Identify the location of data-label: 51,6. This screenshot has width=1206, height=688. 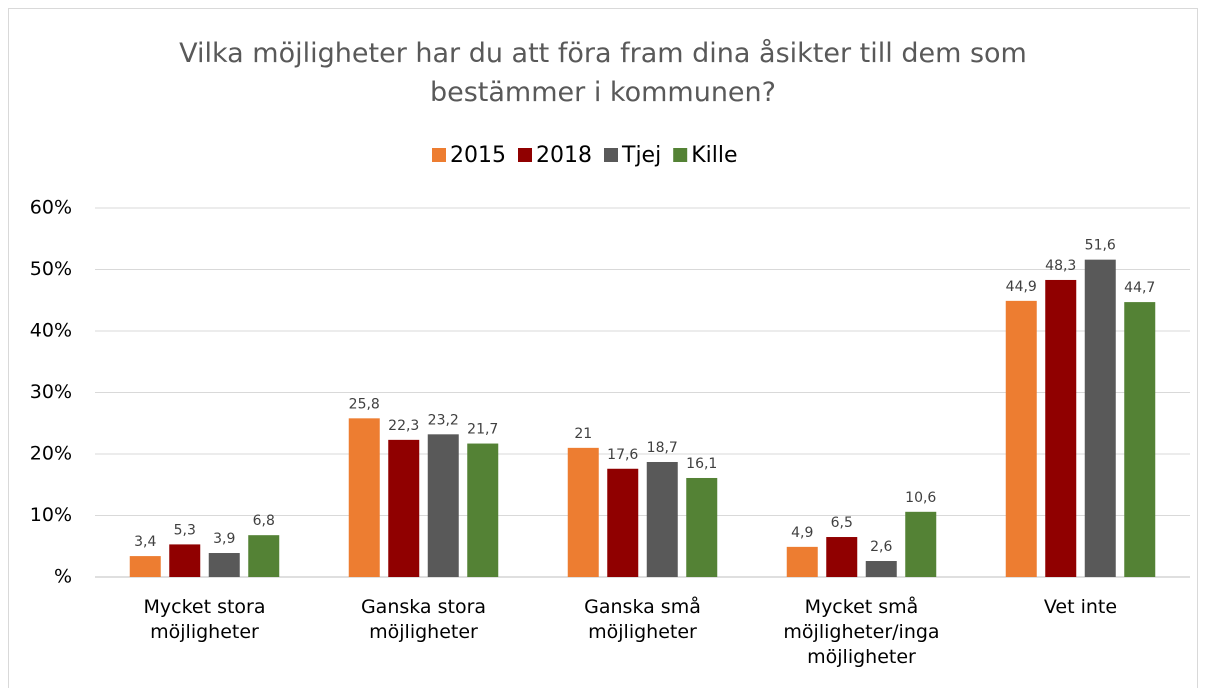
(1100, 246).